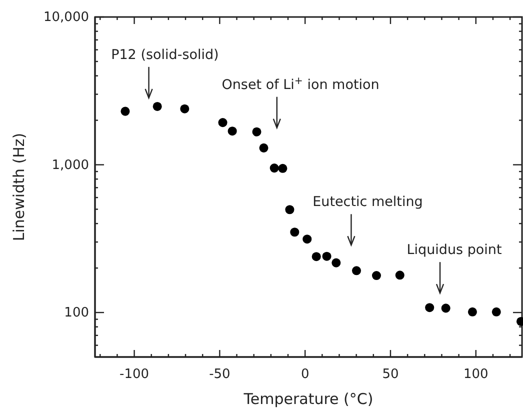  I want to click on x-tick-label: -50, so click(219, 374).